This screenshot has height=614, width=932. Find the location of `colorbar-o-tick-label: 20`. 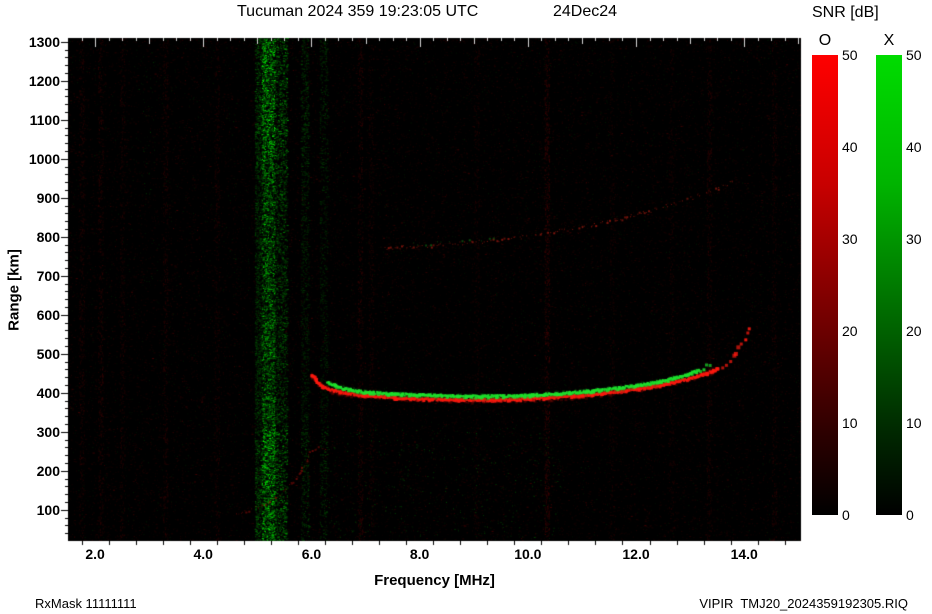

colorbar-o-tick-label: 20 is located at coordinates (850, 331).